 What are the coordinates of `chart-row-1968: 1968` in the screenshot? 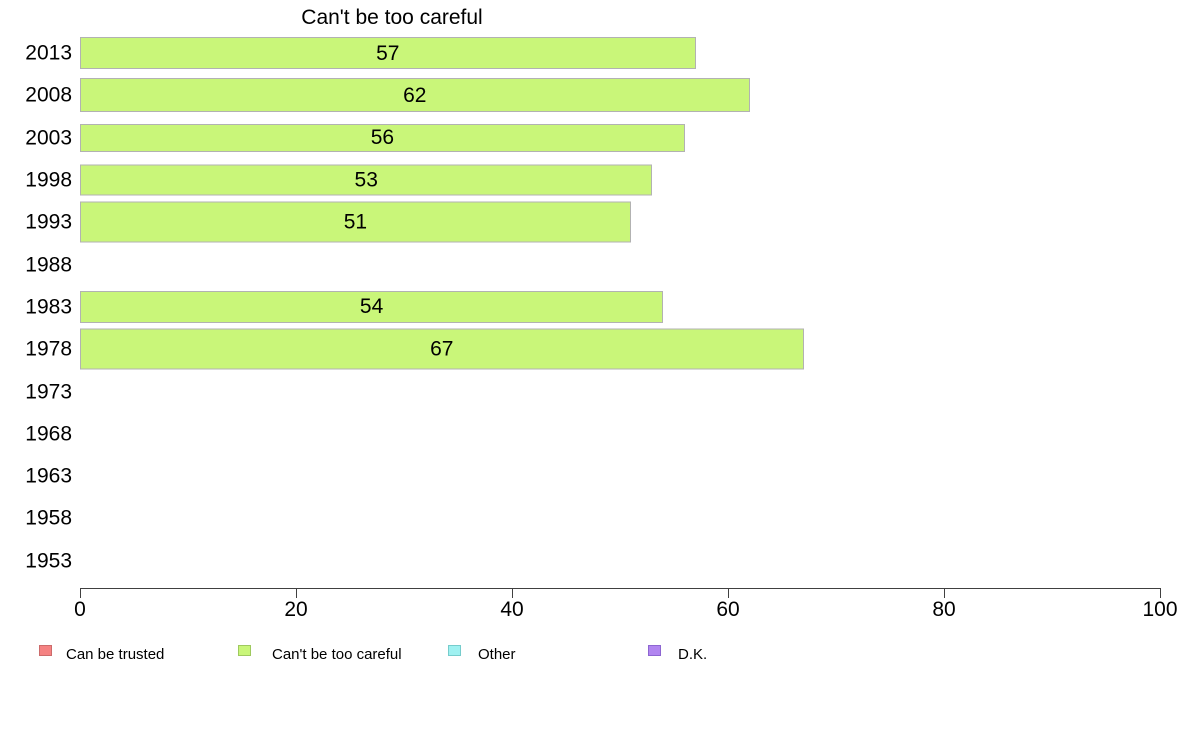 It's located at (594, 434).